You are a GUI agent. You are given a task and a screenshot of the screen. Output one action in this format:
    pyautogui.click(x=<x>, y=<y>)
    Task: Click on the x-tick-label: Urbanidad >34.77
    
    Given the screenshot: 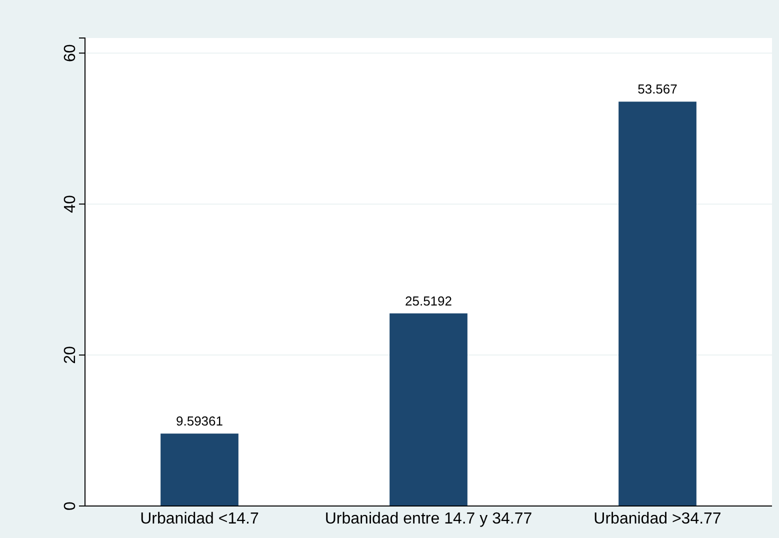 What is the action you would take?
    pyautogui.click(x=658, y=519)
    